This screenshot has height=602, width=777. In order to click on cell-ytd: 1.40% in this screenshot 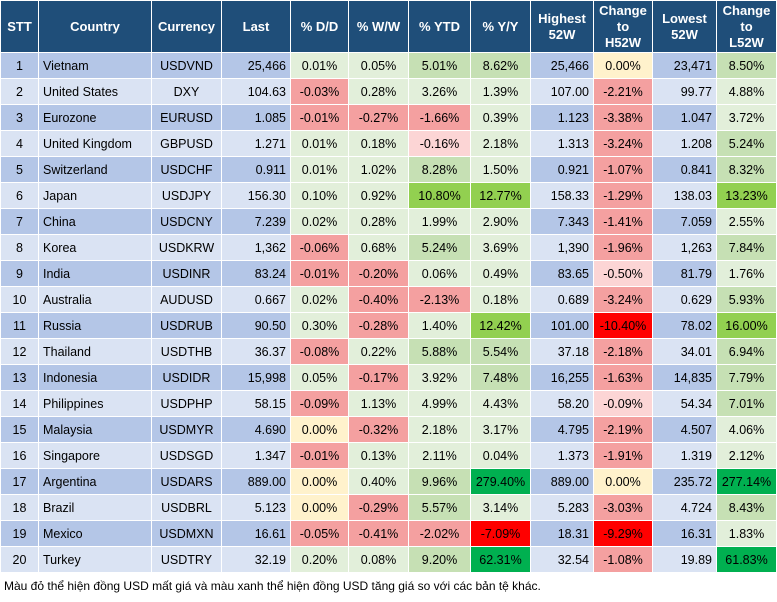, I will do `click(439, 325)`.